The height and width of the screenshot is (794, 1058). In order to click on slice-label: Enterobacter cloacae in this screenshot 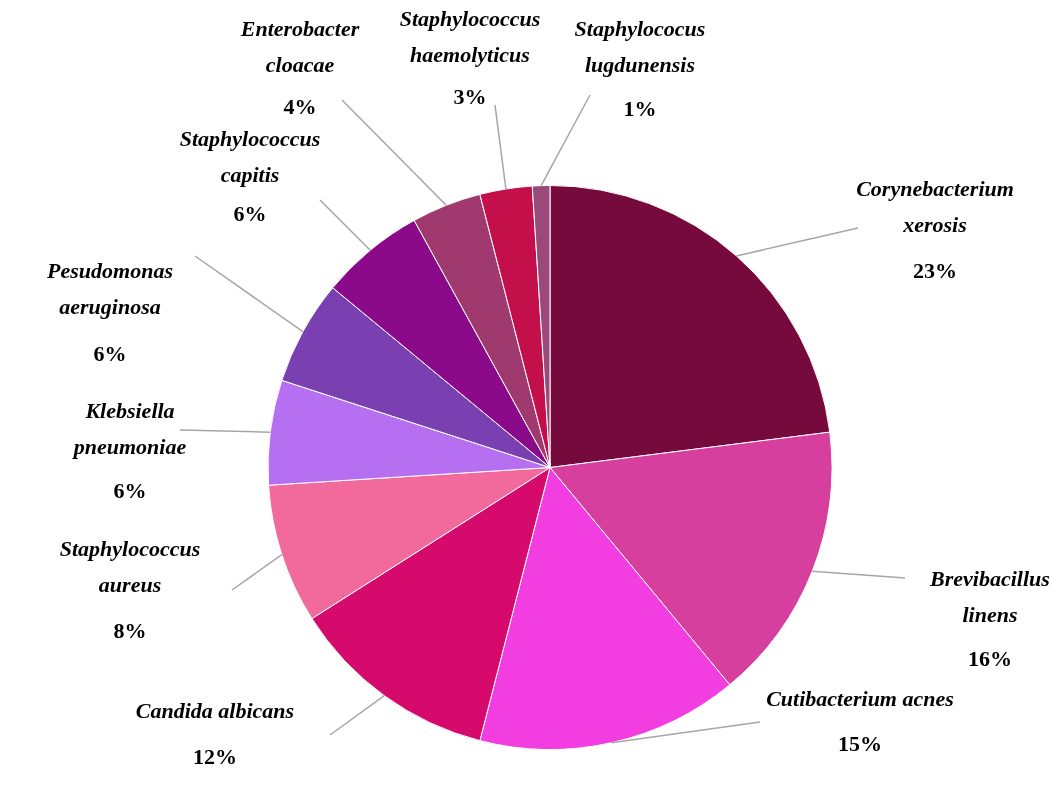, I will do `click(299, 46)`.